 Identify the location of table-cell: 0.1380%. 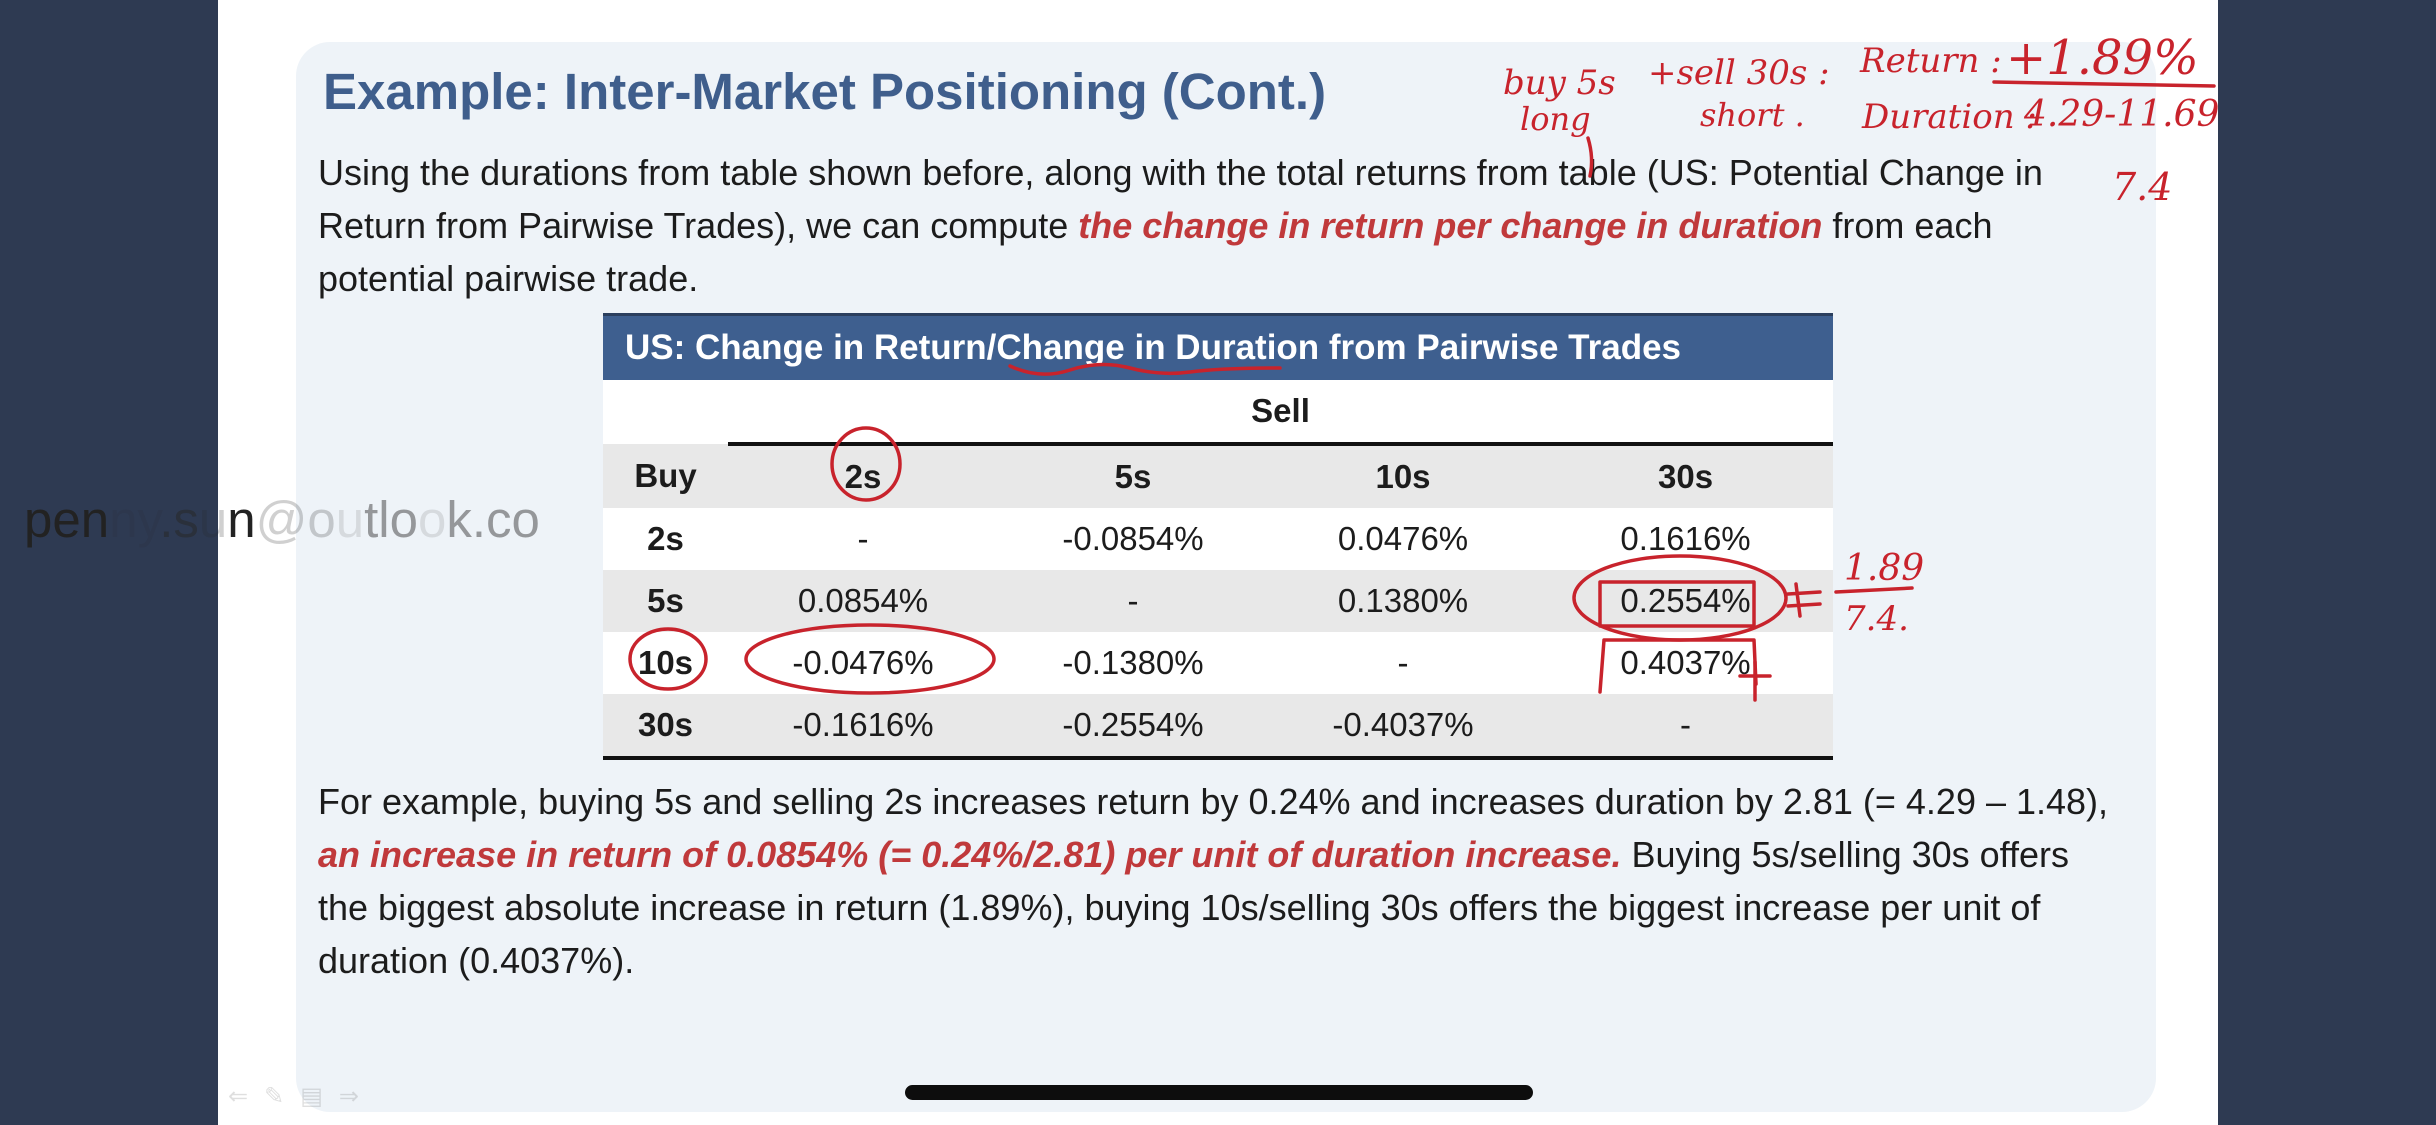
(1403, 601).